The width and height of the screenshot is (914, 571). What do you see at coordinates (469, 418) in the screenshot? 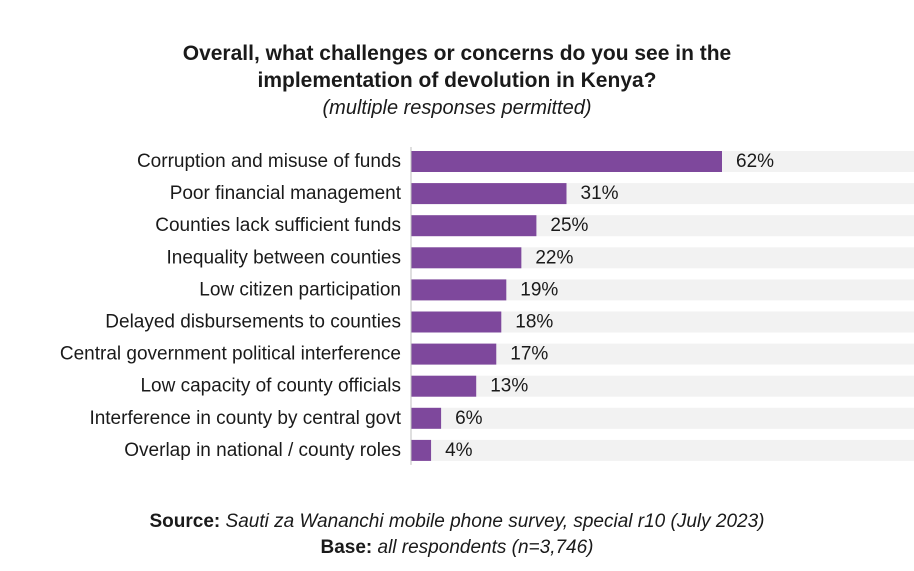
I see `value-label: 6%` at bounding box center [469, 418].